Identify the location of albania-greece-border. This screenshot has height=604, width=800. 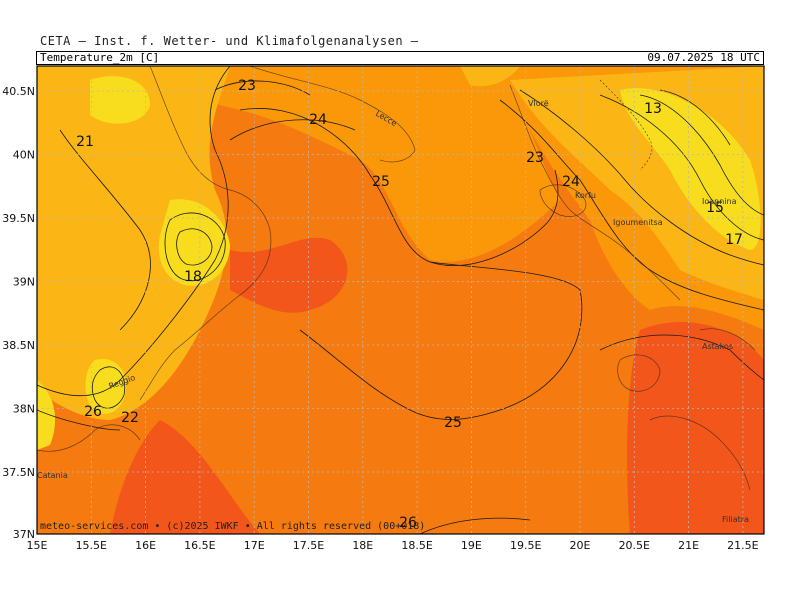
(626, 125).